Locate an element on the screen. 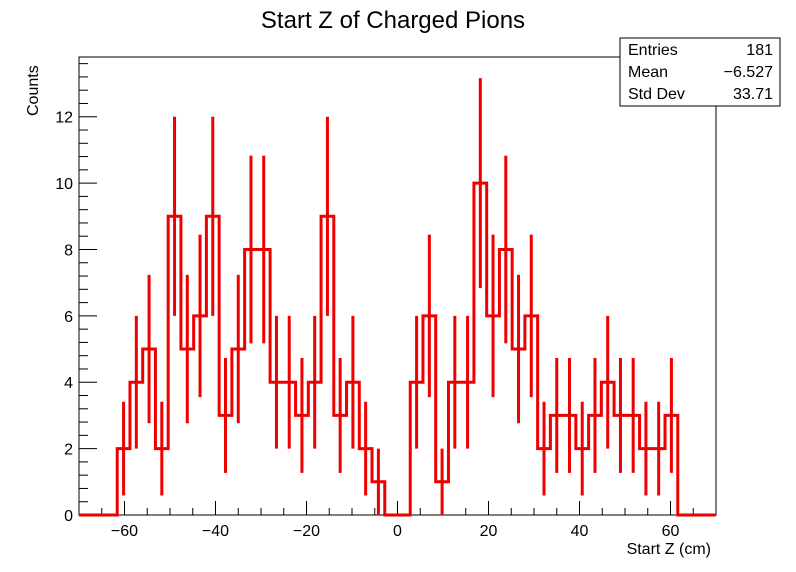  stats-box: Entries 181 Mean −6.527 Std Dev 33.71 is located at coordinates (700, 72).